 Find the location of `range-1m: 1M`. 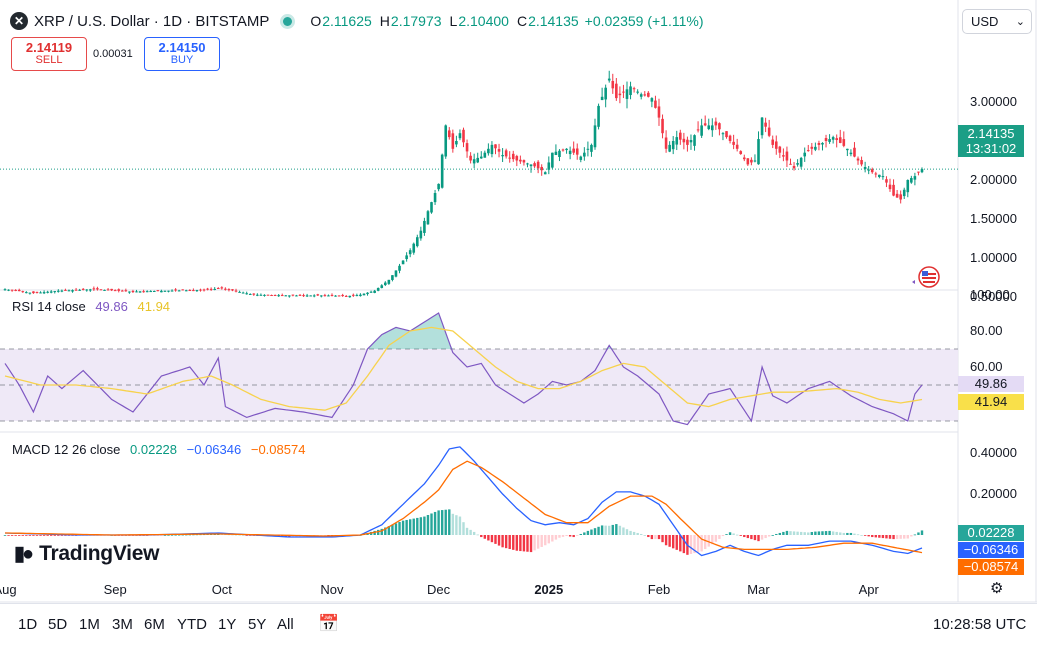

range-1m: 1M is located at coordinates (89, 624).